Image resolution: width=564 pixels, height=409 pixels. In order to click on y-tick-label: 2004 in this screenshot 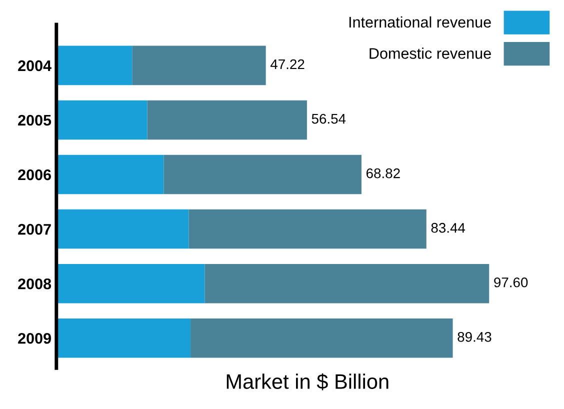, I will do `click(35, 66)`.